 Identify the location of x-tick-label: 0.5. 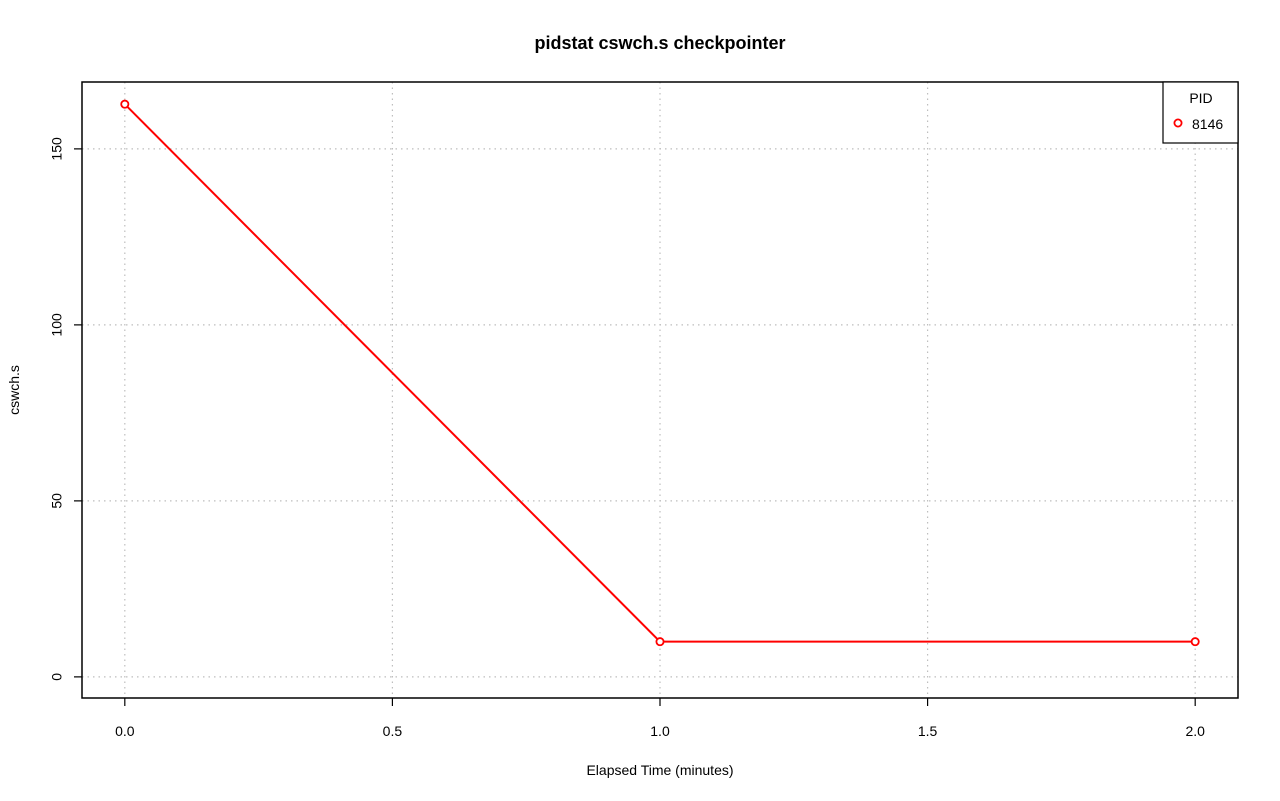
(393, 731).